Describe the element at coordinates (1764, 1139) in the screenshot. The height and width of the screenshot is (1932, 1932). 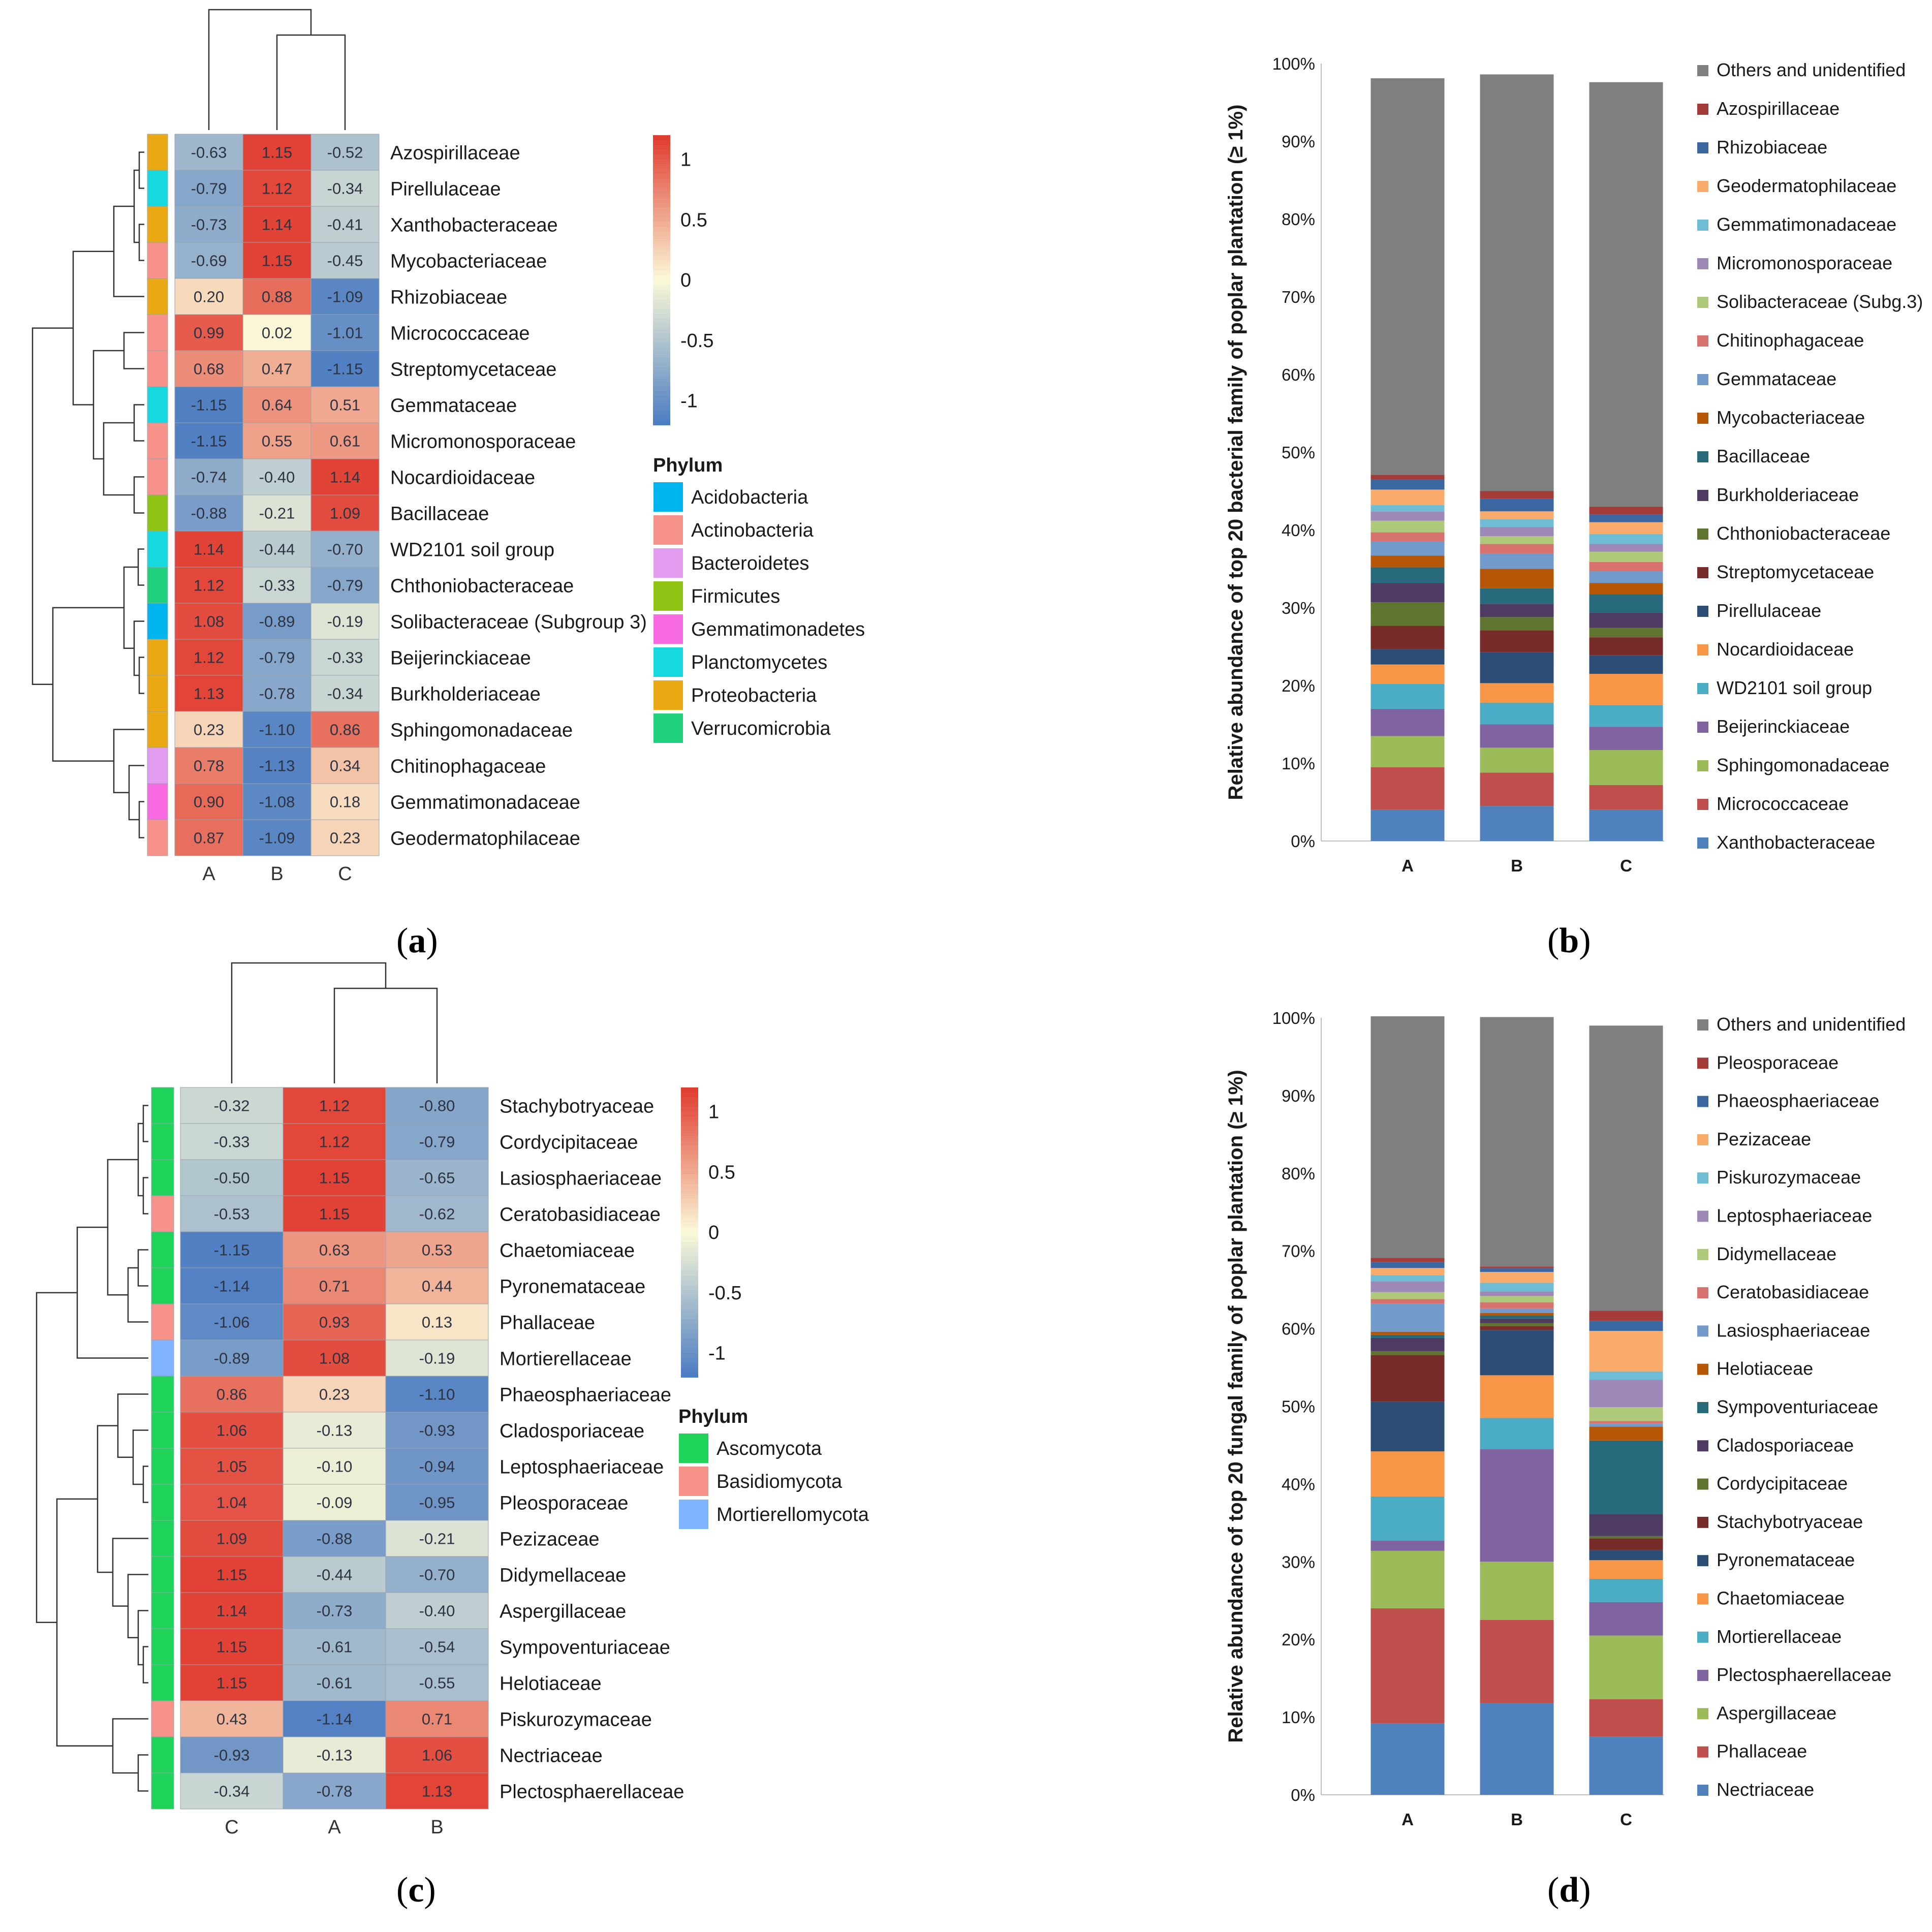
I see `legend-label: Pezizaceae` at that location.